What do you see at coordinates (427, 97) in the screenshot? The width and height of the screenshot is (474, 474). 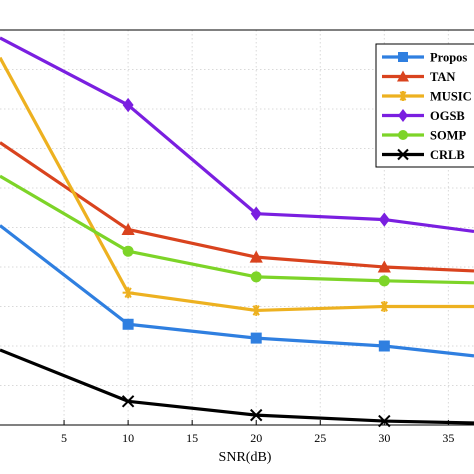 I see `legend-item: MUSIC` at bounding box center [427, 97].